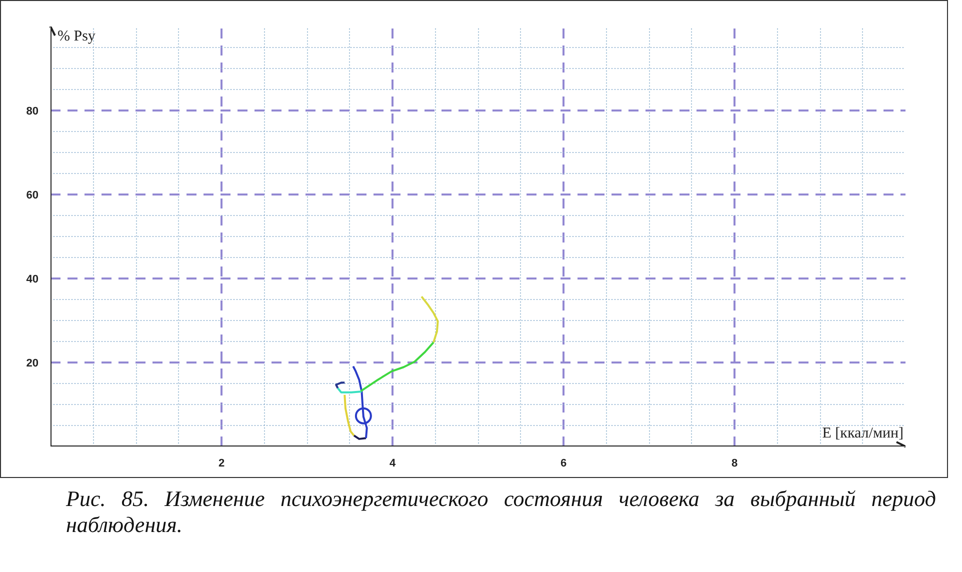  Describe the element at coordinates (32, 280) in the screenshot. I see `y-tick-label: 40` at that location.